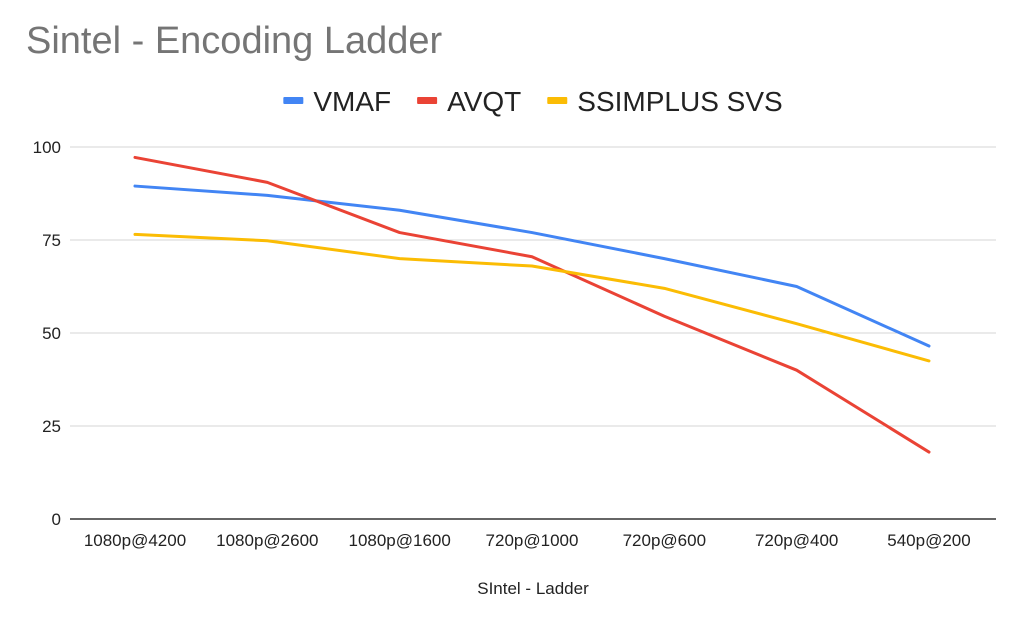 The width and height of the screenshot is (1024, 629). I want to click on legend: VMAF AVQT SSIMPLUS SVS, so click(533, 101).